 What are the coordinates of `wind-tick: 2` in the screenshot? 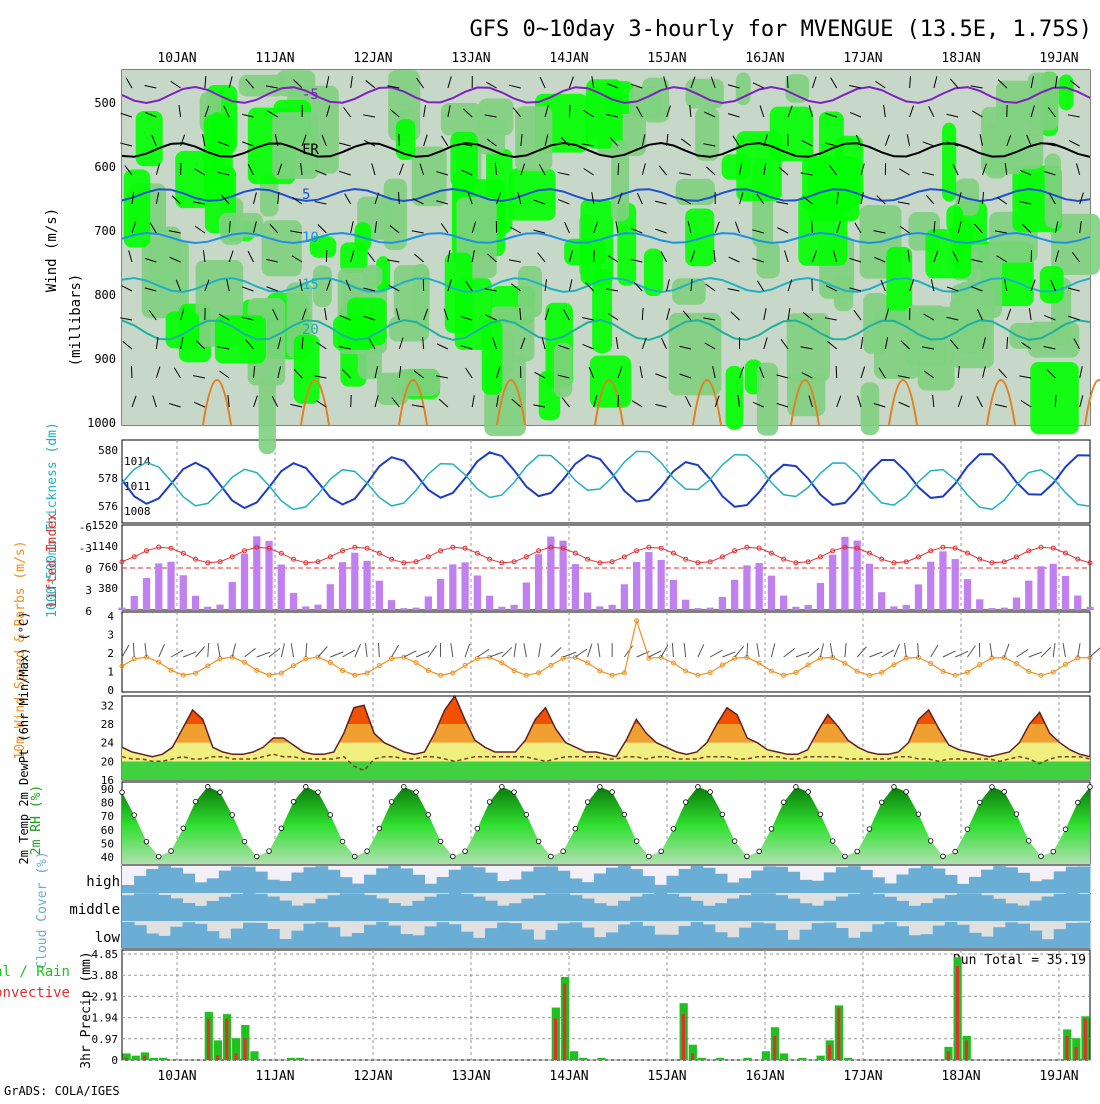 It's located at (110, 653).